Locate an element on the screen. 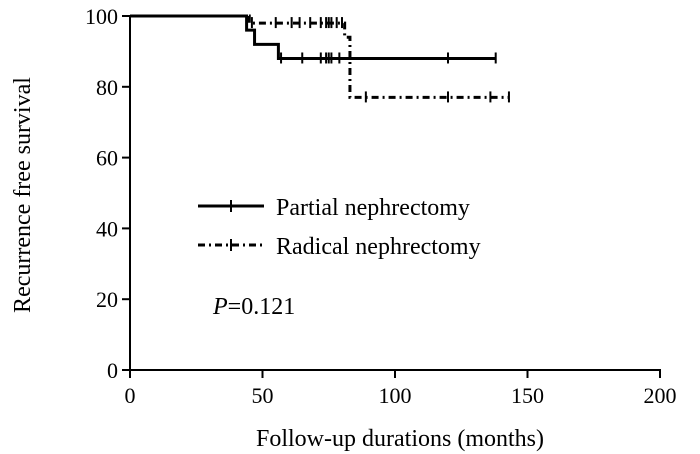  y-axis-label: Recurrence free survival is located at coordinates (23, 195).